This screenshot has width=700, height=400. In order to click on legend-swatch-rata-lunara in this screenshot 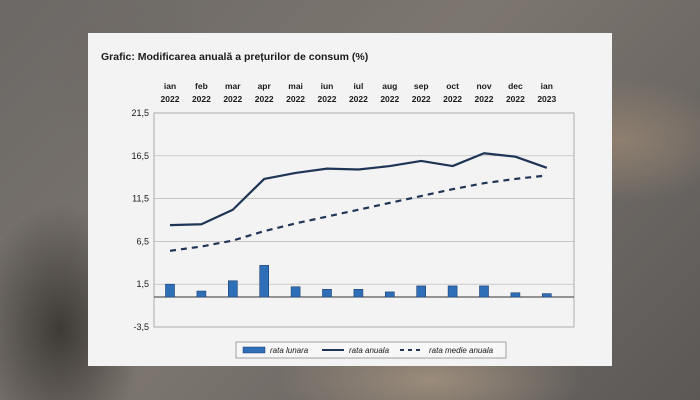, I will do `click(254, 350)`.